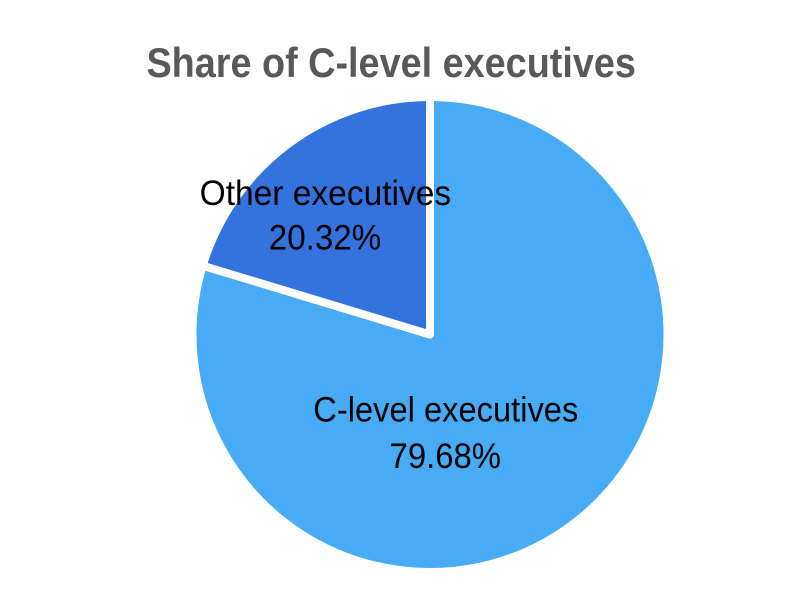  What do you see at coordinates (391, 62) in the screenshot?
I see `svg-text: Share of C-level executives` at bounding box center [391, 62].